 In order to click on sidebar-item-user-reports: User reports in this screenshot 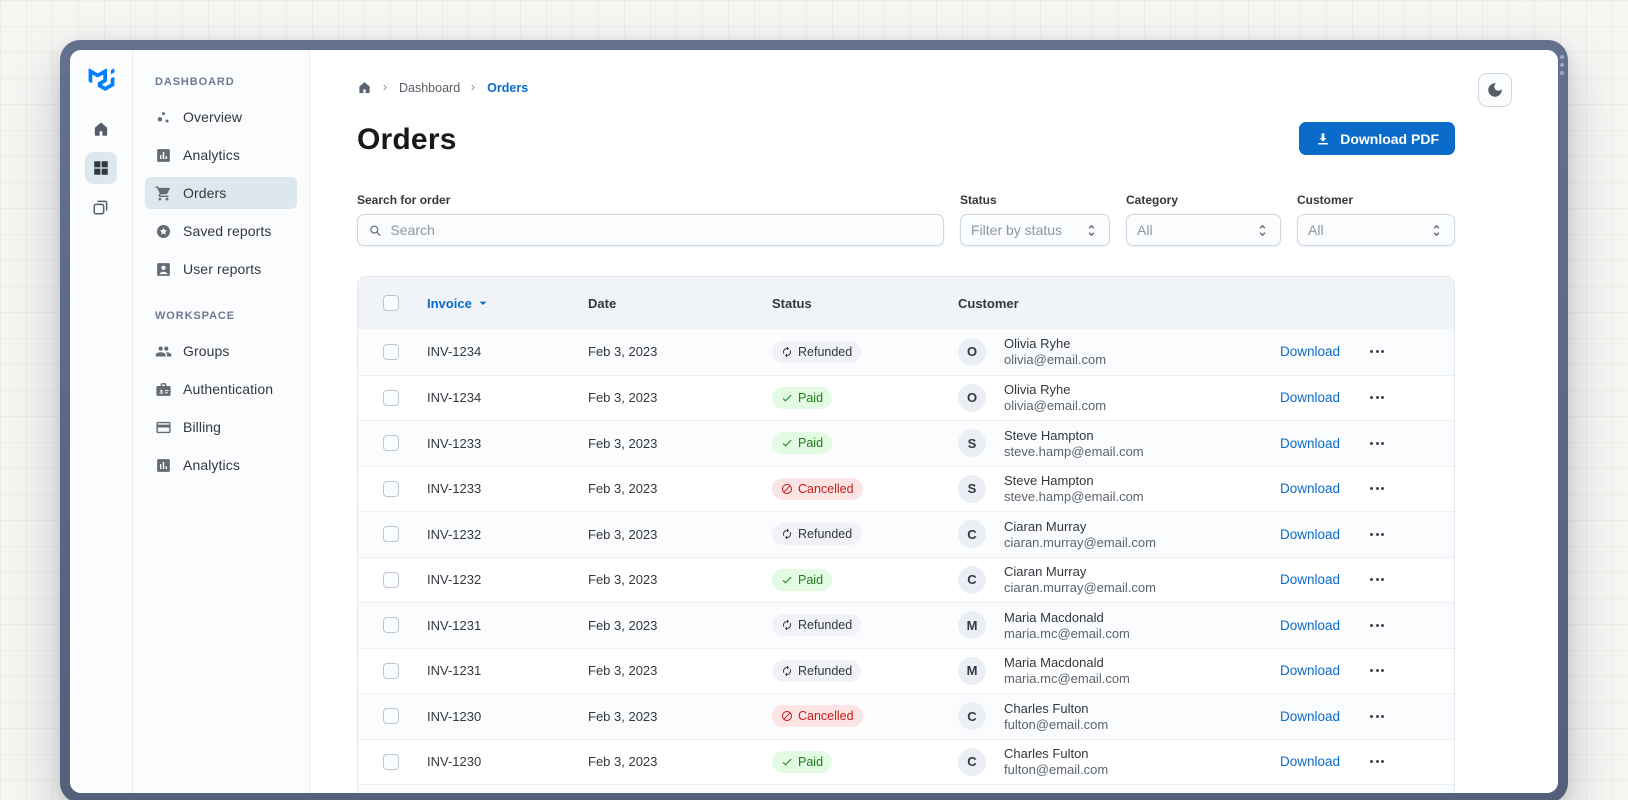, I will do `click(221, 269)`.